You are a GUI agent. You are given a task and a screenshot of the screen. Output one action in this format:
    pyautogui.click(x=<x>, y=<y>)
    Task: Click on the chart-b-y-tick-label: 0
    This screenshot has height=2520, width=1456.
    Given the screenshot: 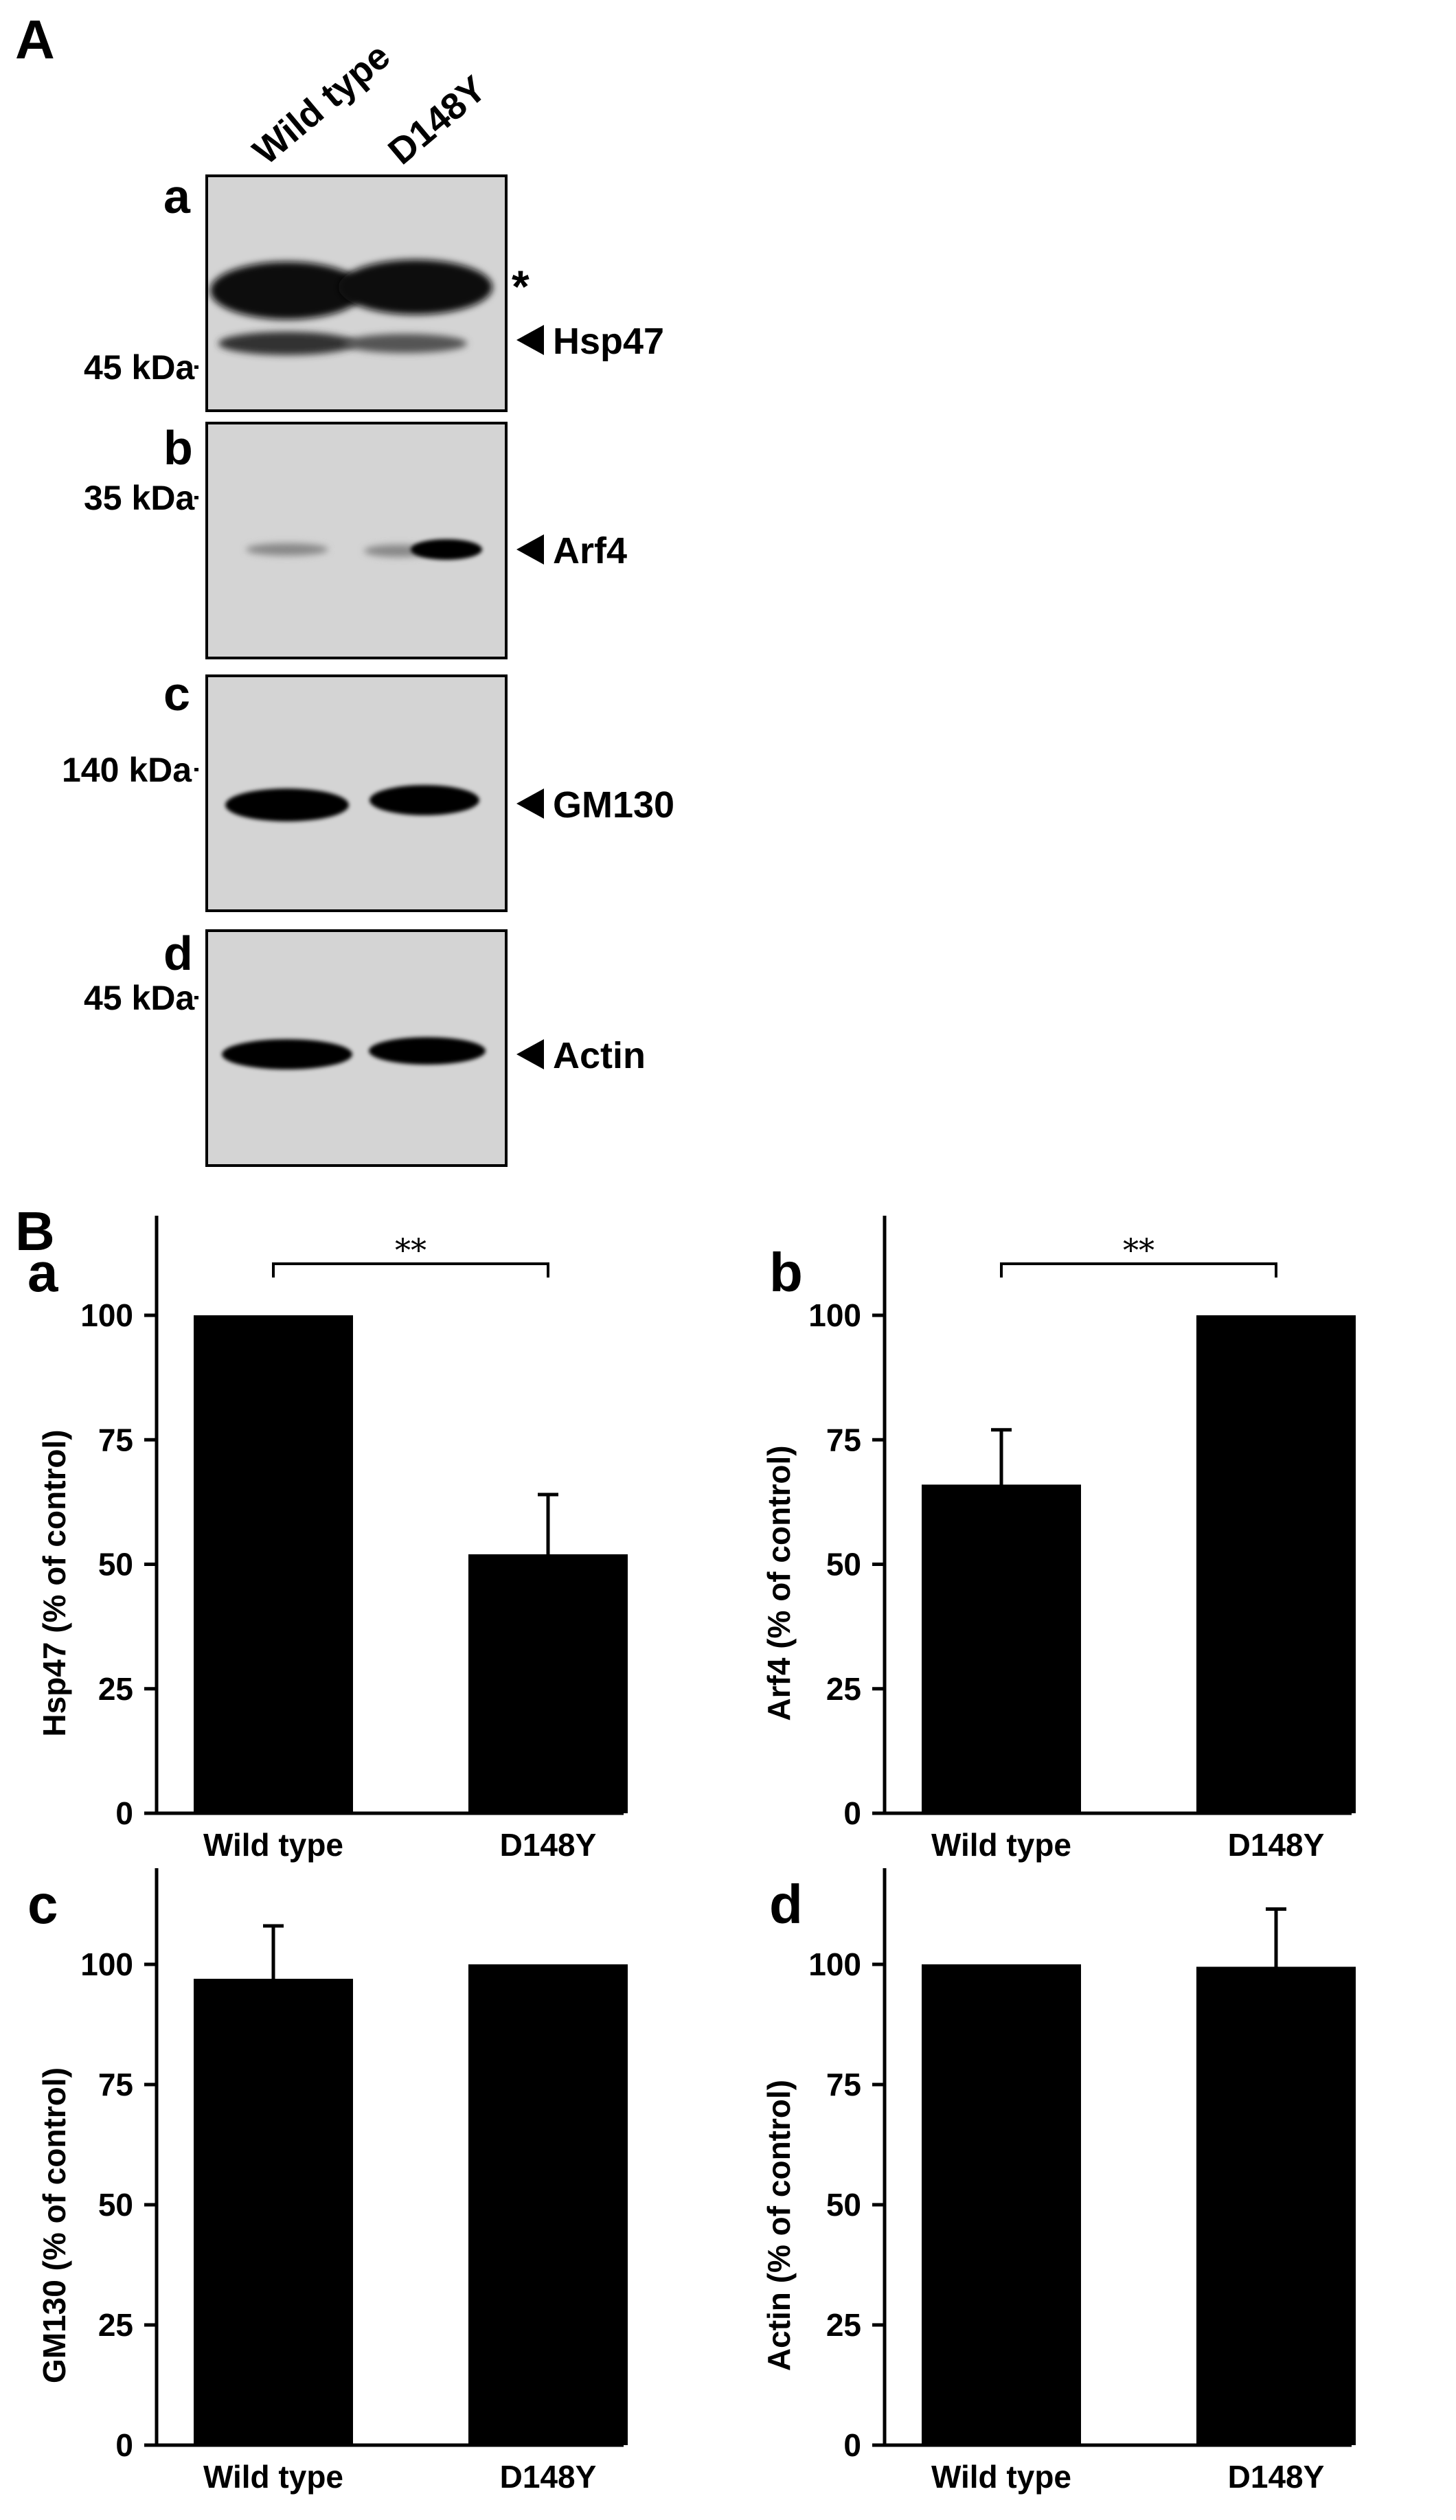 What is the action you would take?
    pyautogui.click(x=852, y=1813)
    